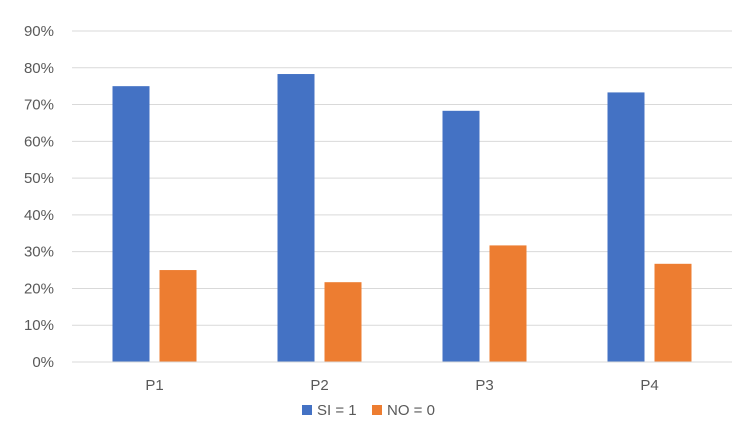  What do you see at coordinates (39, 68) in the screenshot?
I see `y-tick-label: 80%` at bounding box center [39, 68].